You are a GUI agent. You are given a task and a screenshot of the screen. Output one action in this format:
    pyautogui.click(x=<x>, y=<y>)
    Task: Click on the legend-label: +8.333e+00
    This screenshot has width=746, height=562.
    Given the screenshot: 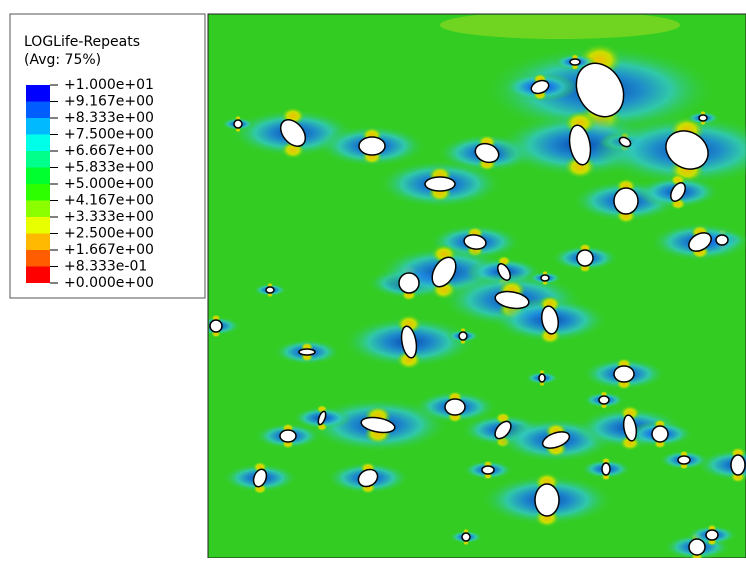 What is the action you would take?
    pyautogui.click(x=109, y=118)
    